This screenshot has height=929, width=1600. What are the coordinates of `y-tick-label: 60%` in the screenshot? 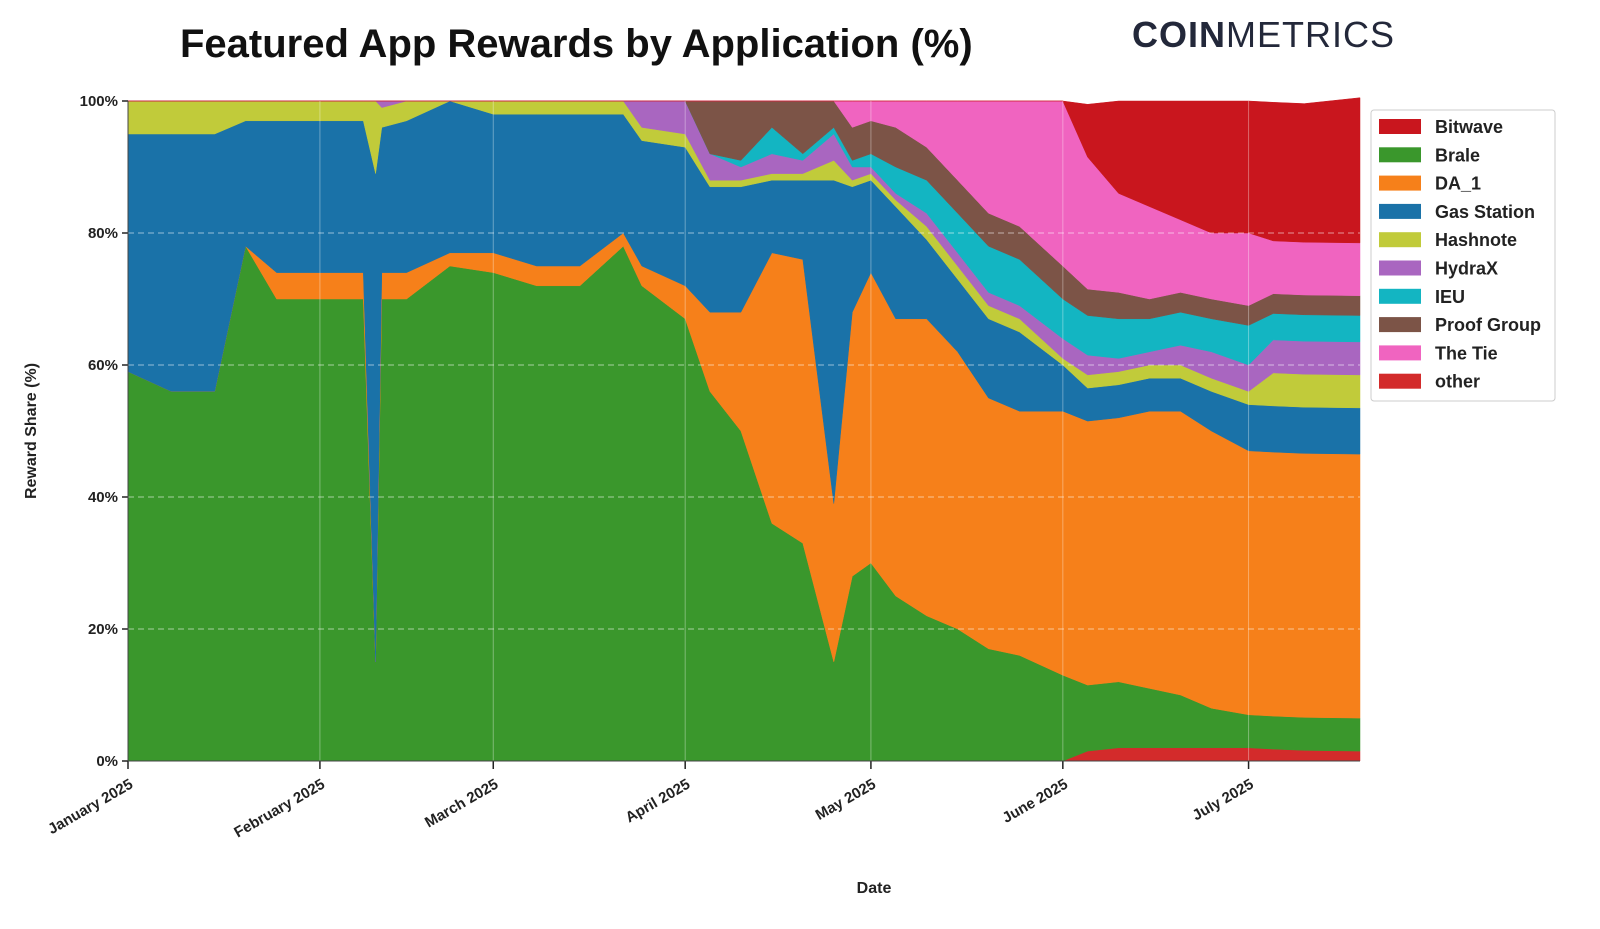 It's located at (103, 365).